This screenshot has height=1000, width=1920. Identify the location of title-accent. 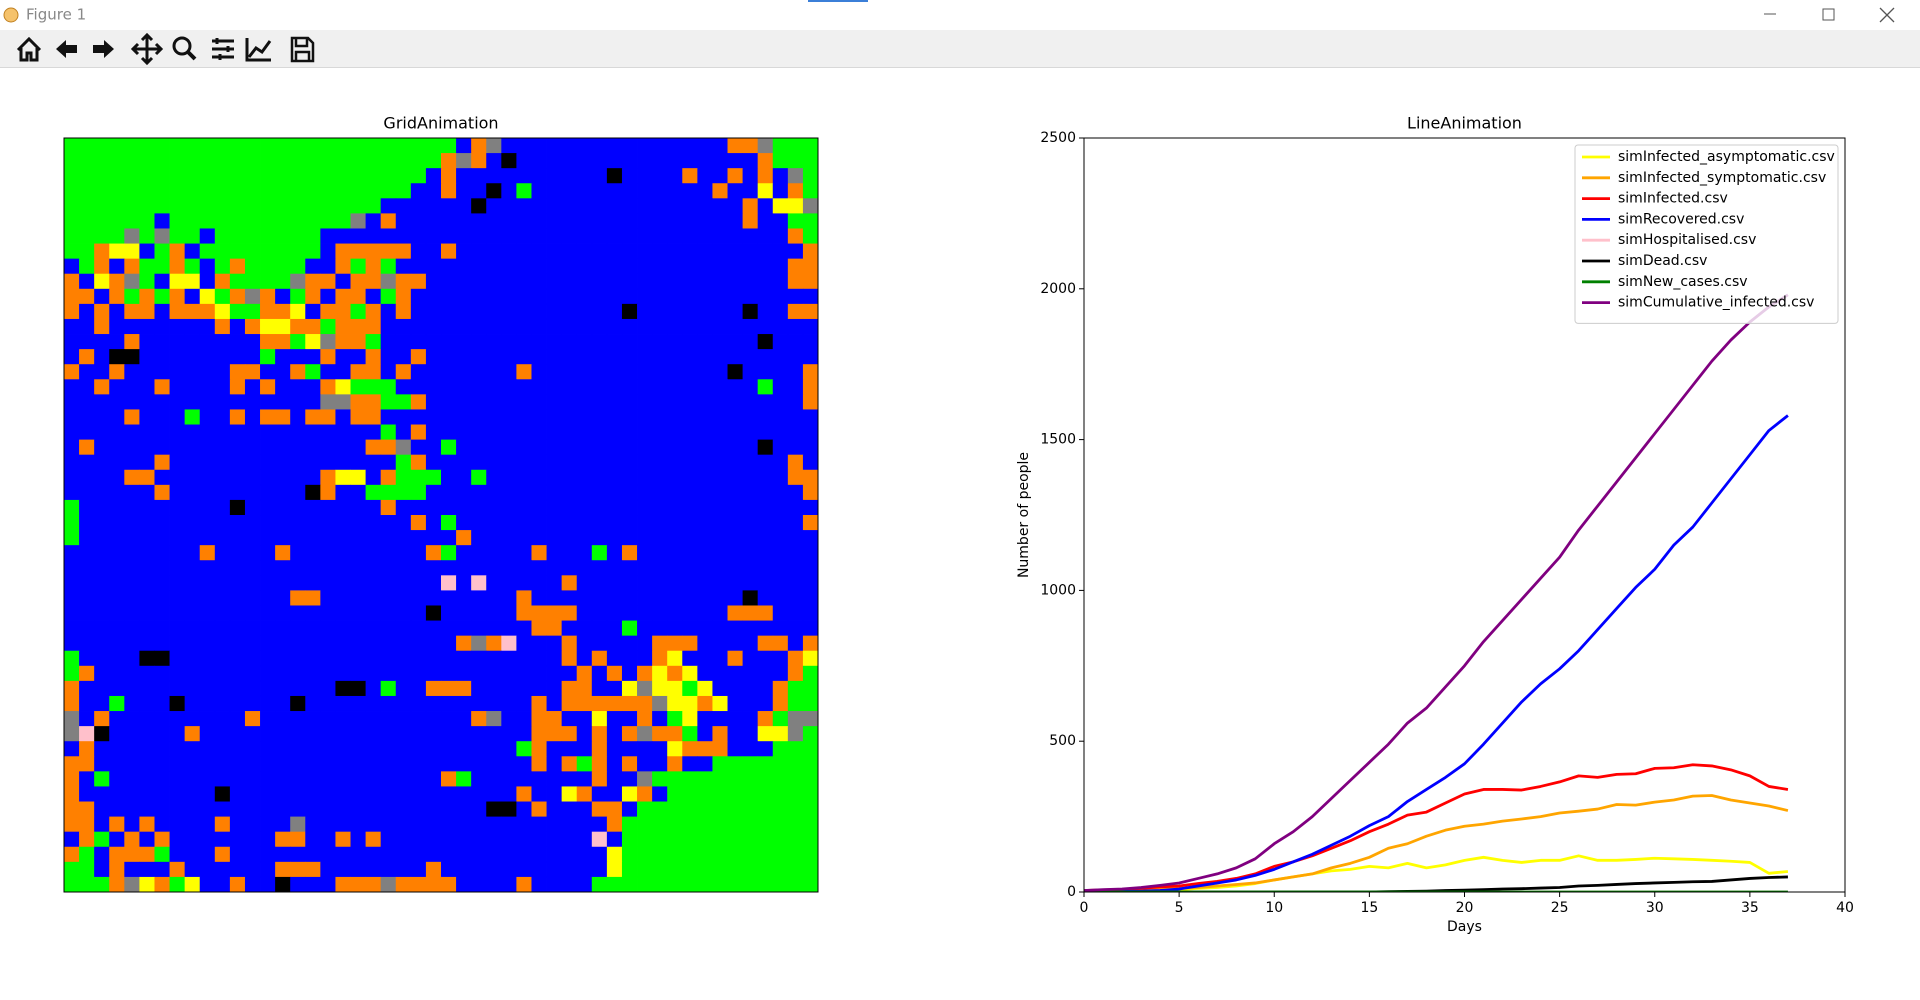
(838, 1).